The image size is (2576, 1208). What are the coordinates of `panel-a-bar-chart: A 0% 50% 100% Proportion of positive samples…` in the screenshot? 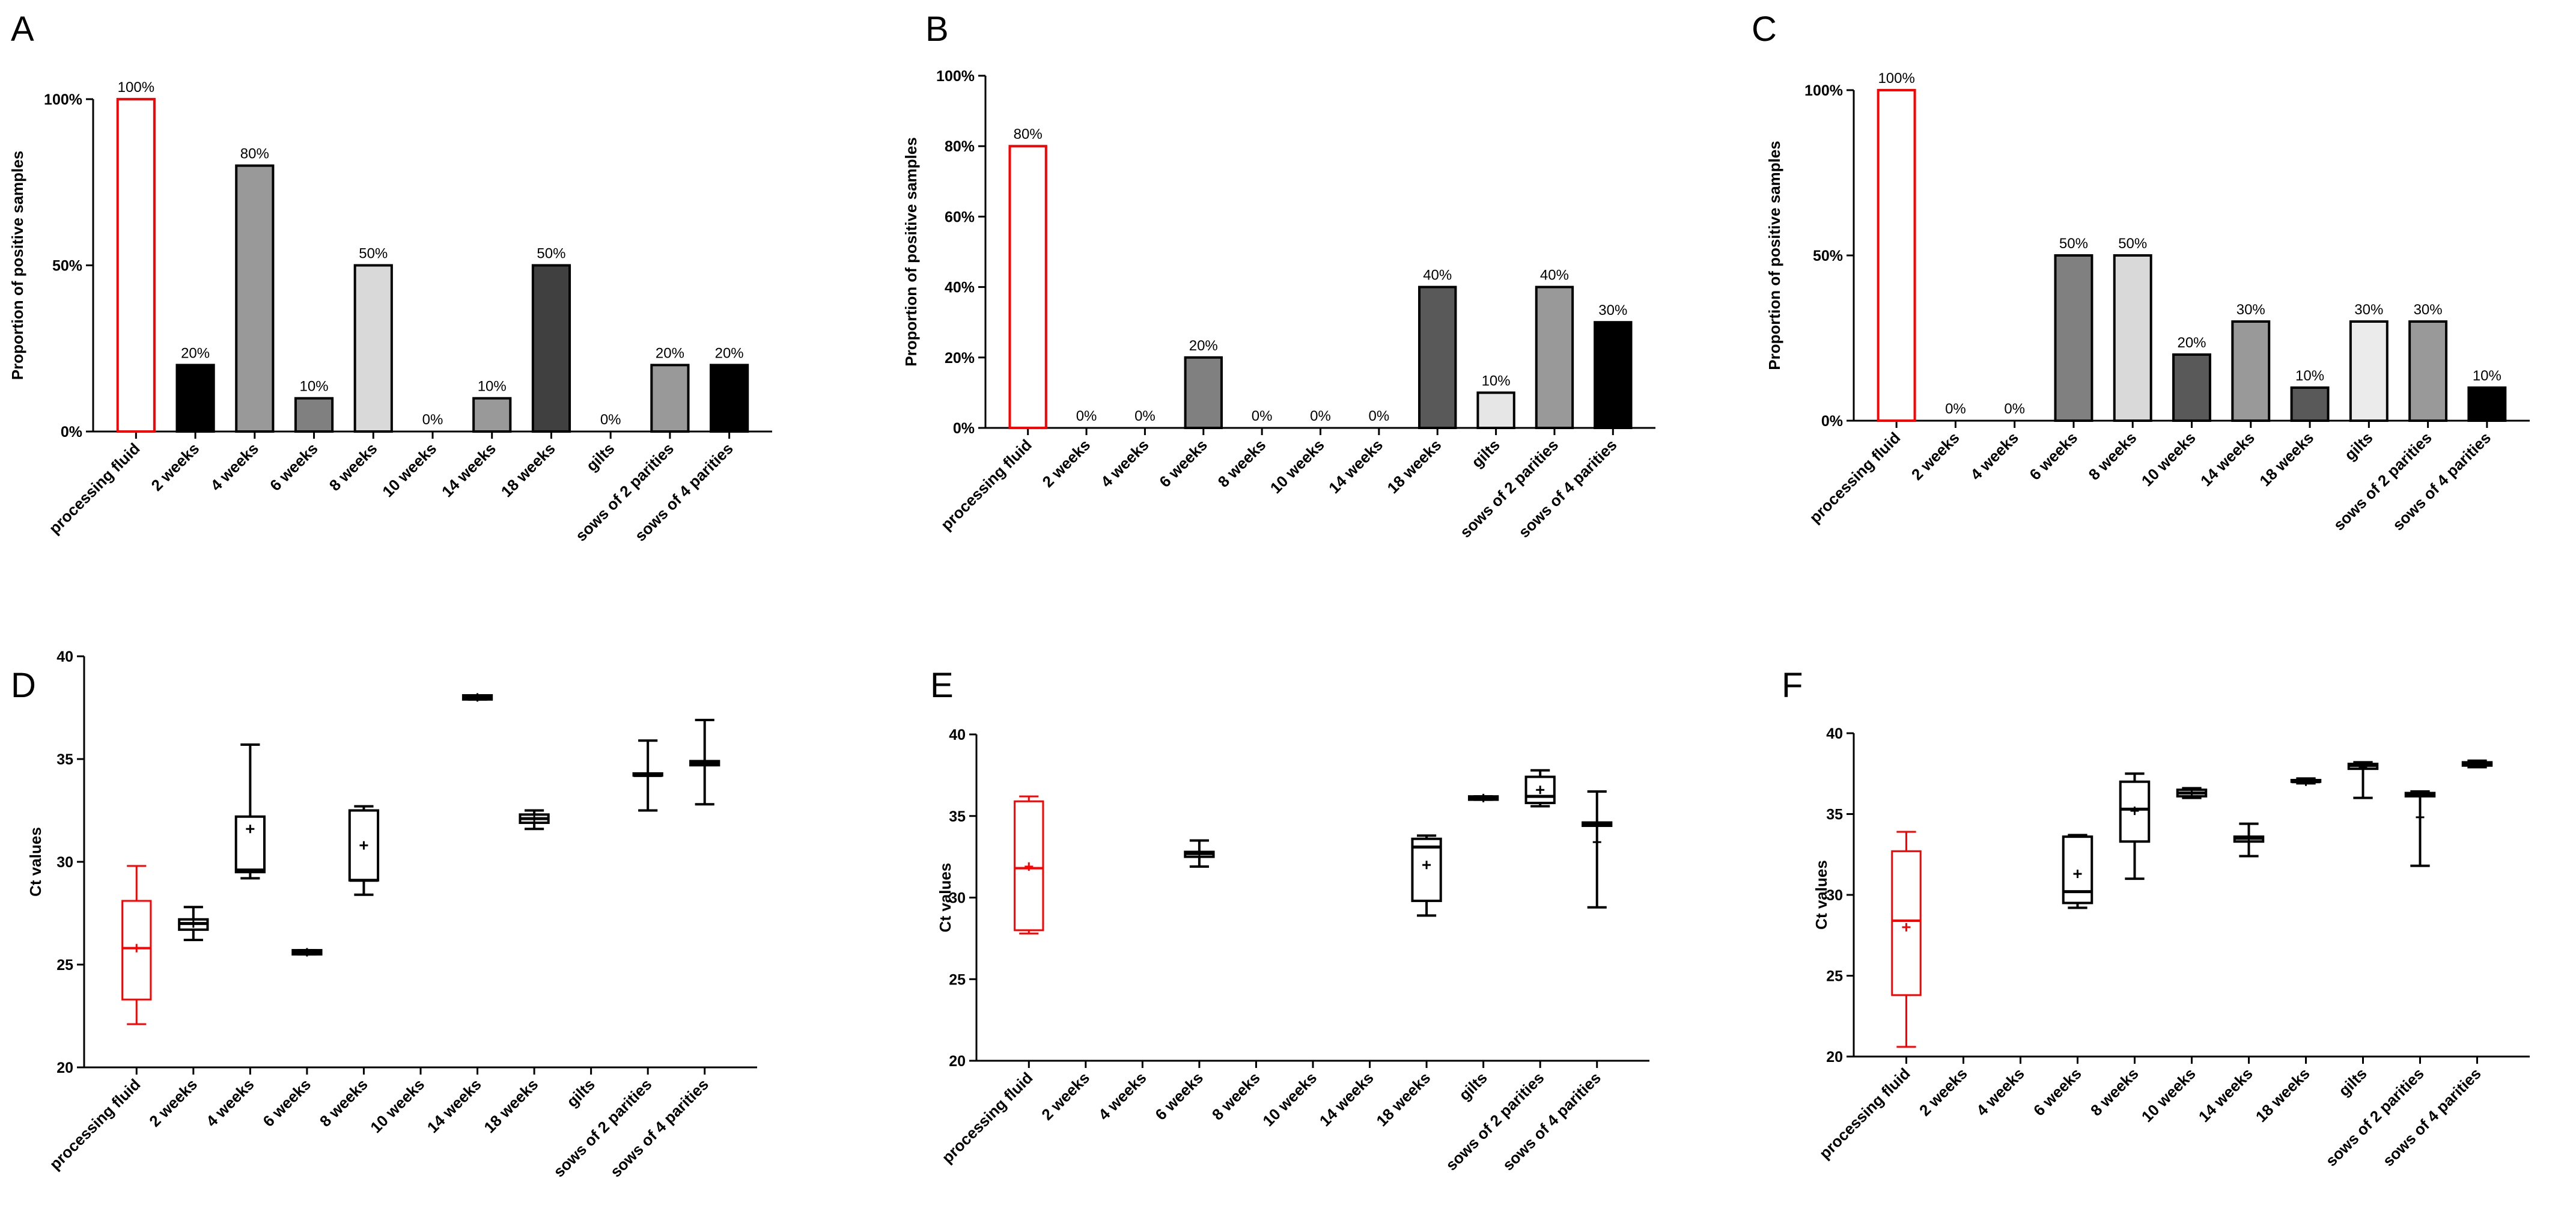 It's located at (390, 277).